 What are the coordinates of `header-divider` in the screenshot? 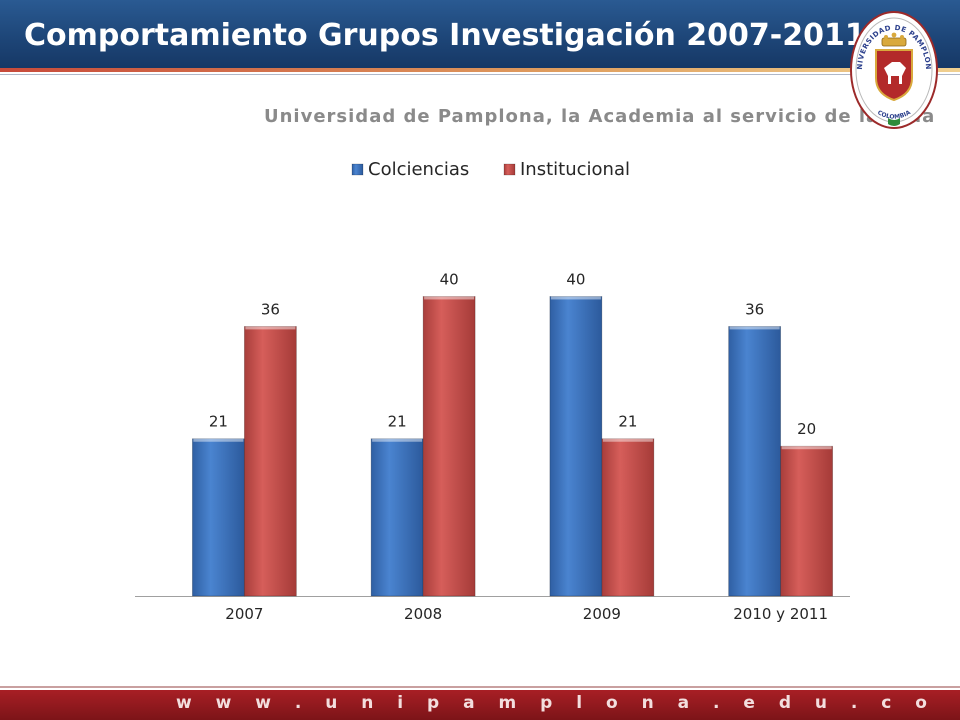 It's located at (480, 74).